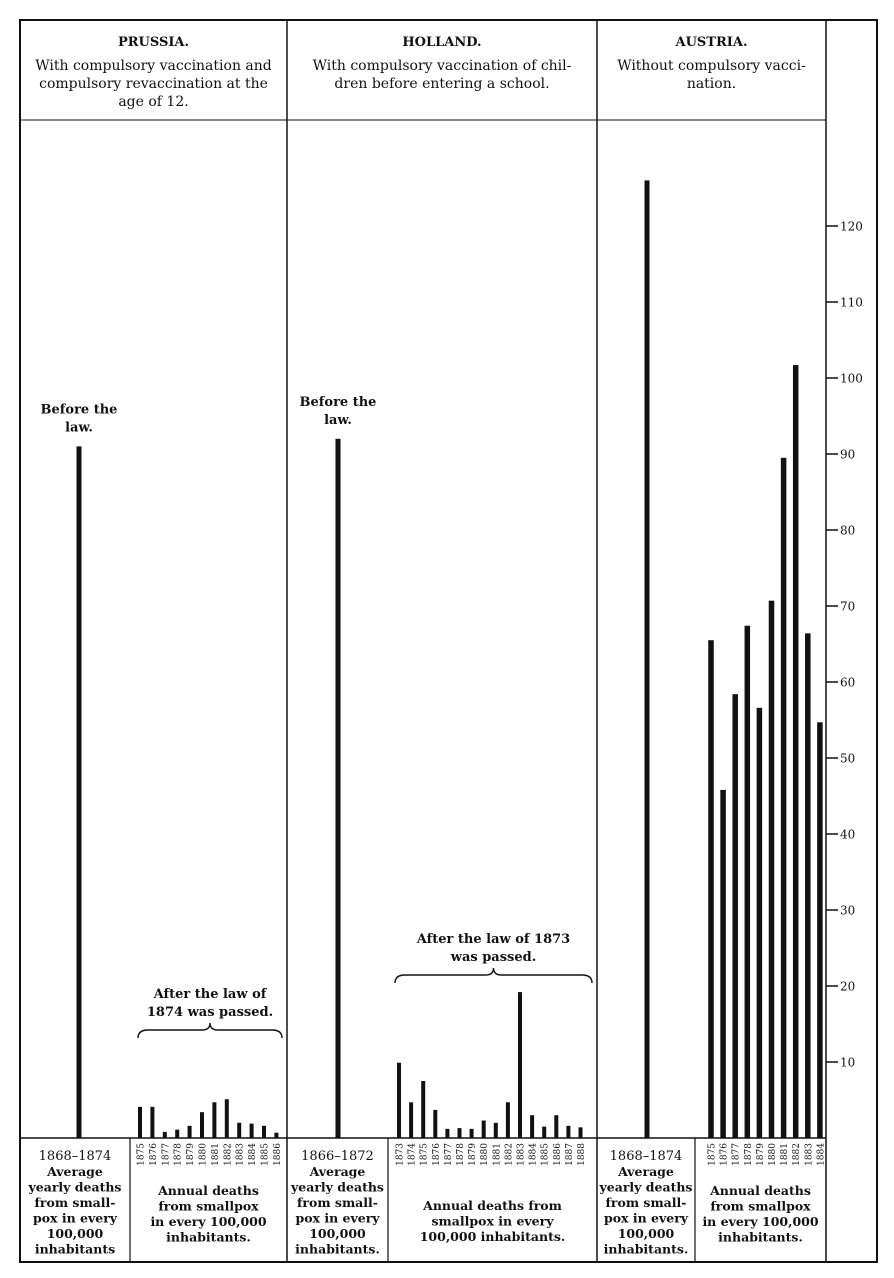  Describe the element at coordinates (75, 1233) in the screenshot. I see `before-caption: 100,000` at that location.